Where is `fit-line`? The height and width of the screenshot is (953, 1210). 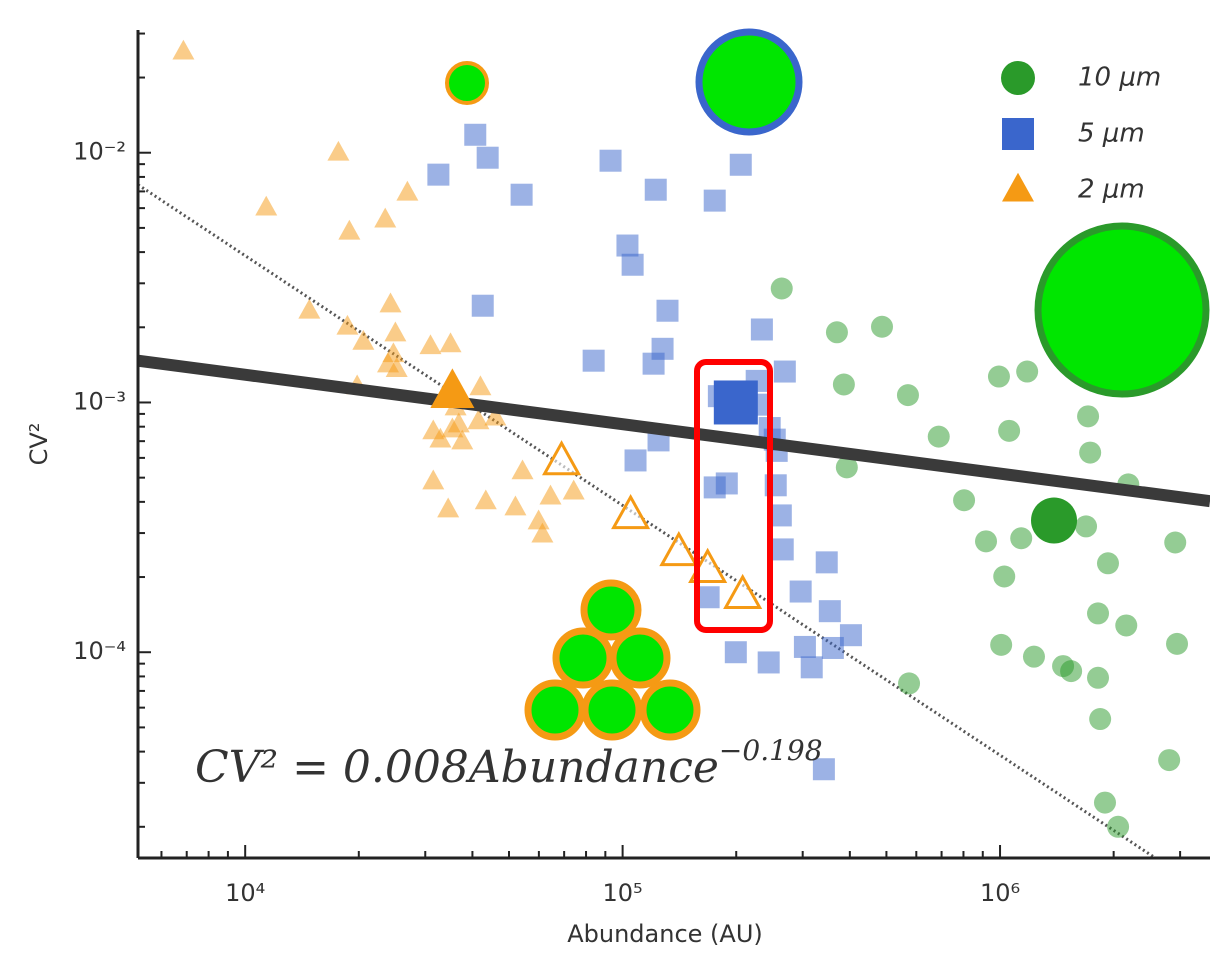 fit-line is located at coordinates (674, 431).